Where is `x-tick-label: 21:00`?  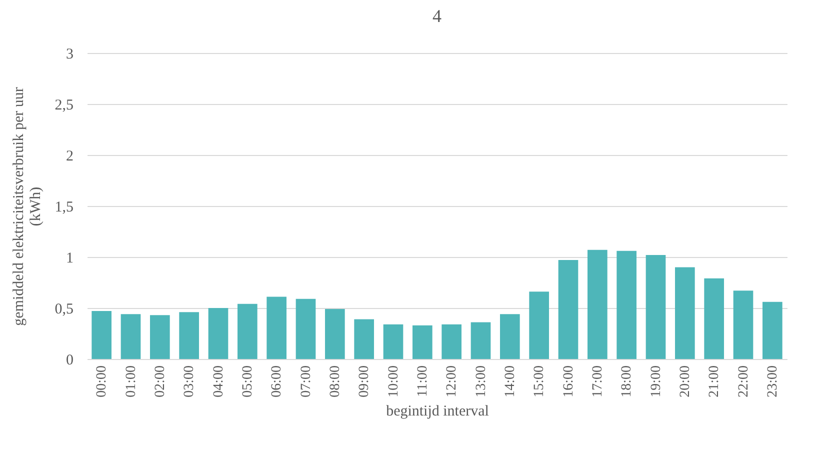
x-tick-label: 21:00 is located at coordinates (714, 382).